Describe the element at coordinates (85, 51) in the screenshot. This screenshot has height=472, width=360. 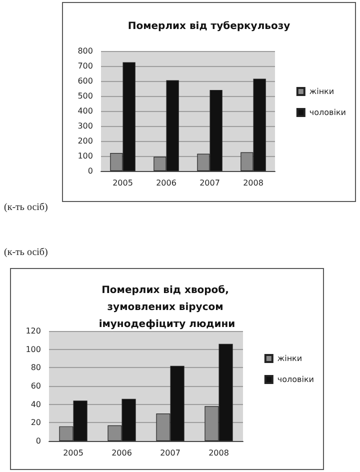
I see `y-tick-label: 800` at that location.